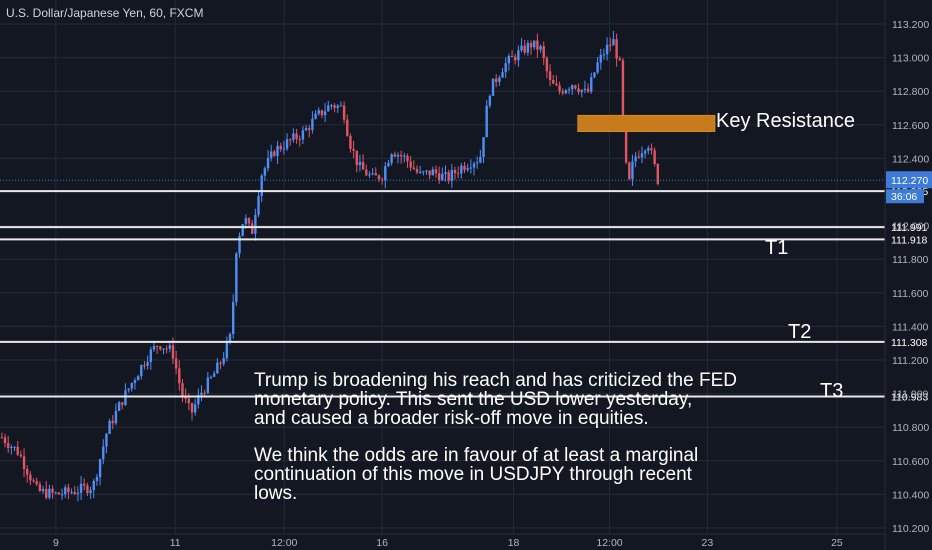  I want to click on key-resistance-zone, so click(646, 123).